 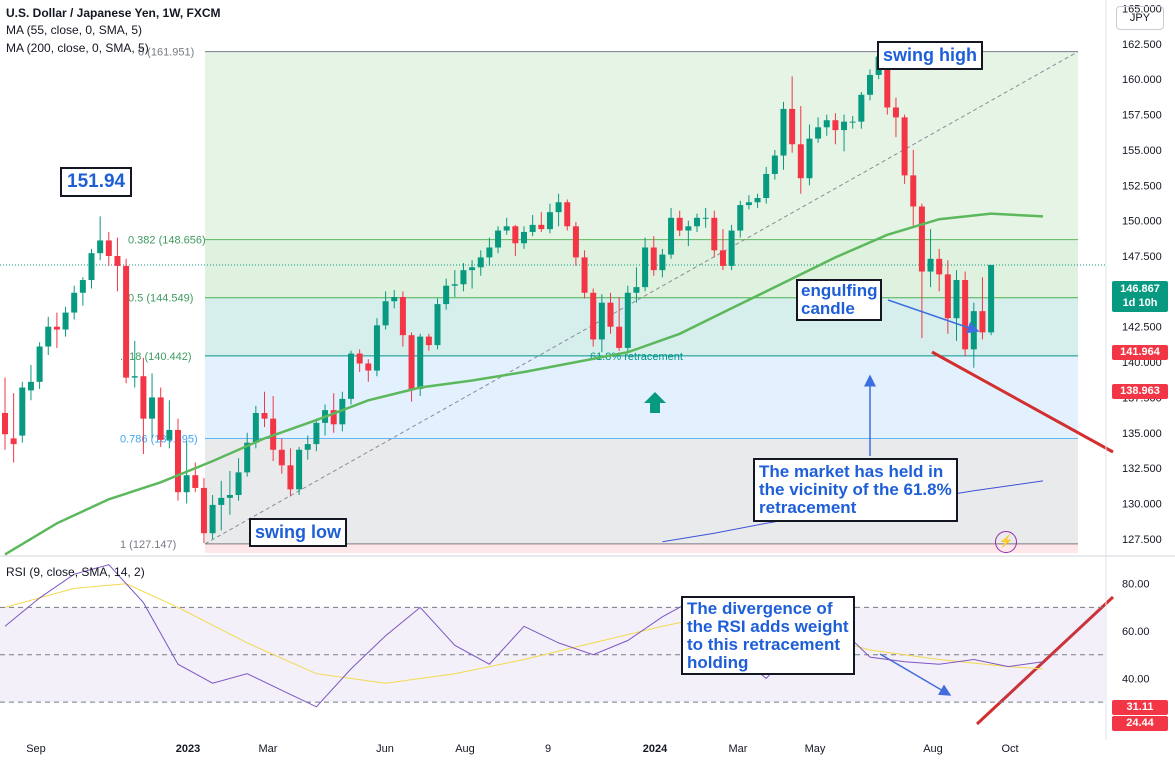 I want to click on current-price-tag: 146.867 1d 10h, so click(x=1140, y=296).